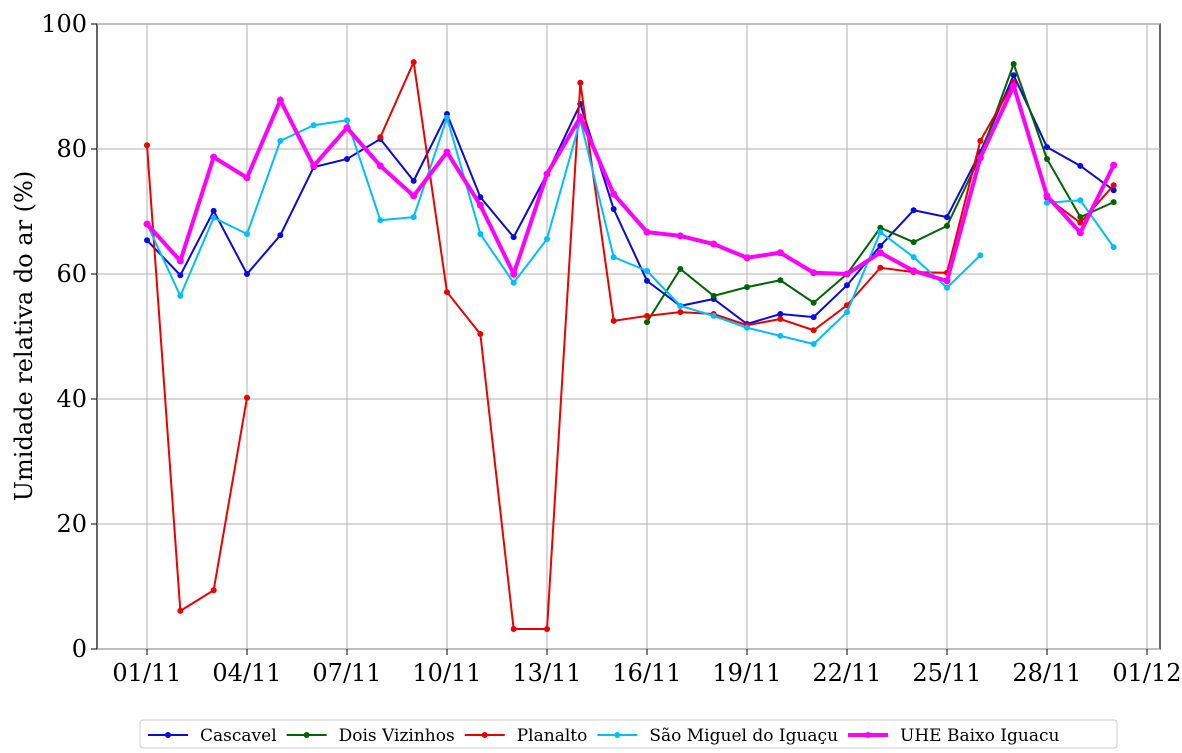 This screenshot has width=1182, height=753. What do you see at coordinates (446, 673) in the screenshot?
I see `x-tick-label: 10/11` at bounding box center [446, 673].